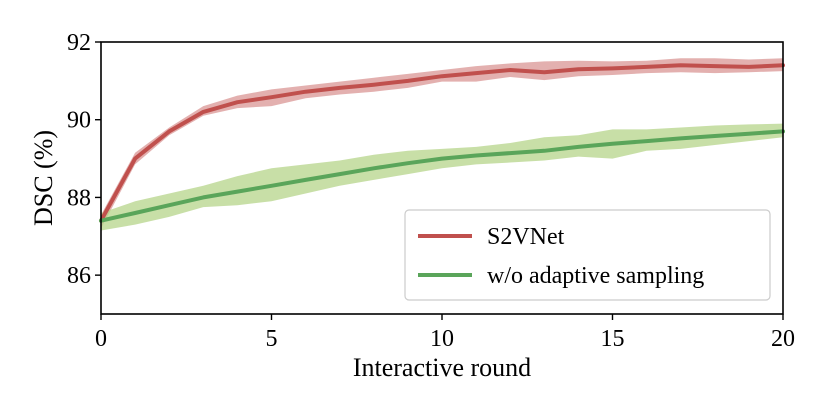 This screenshot has width=830, height=415. I want to click on y-axis-label: DSC (%), so click(43, 178).